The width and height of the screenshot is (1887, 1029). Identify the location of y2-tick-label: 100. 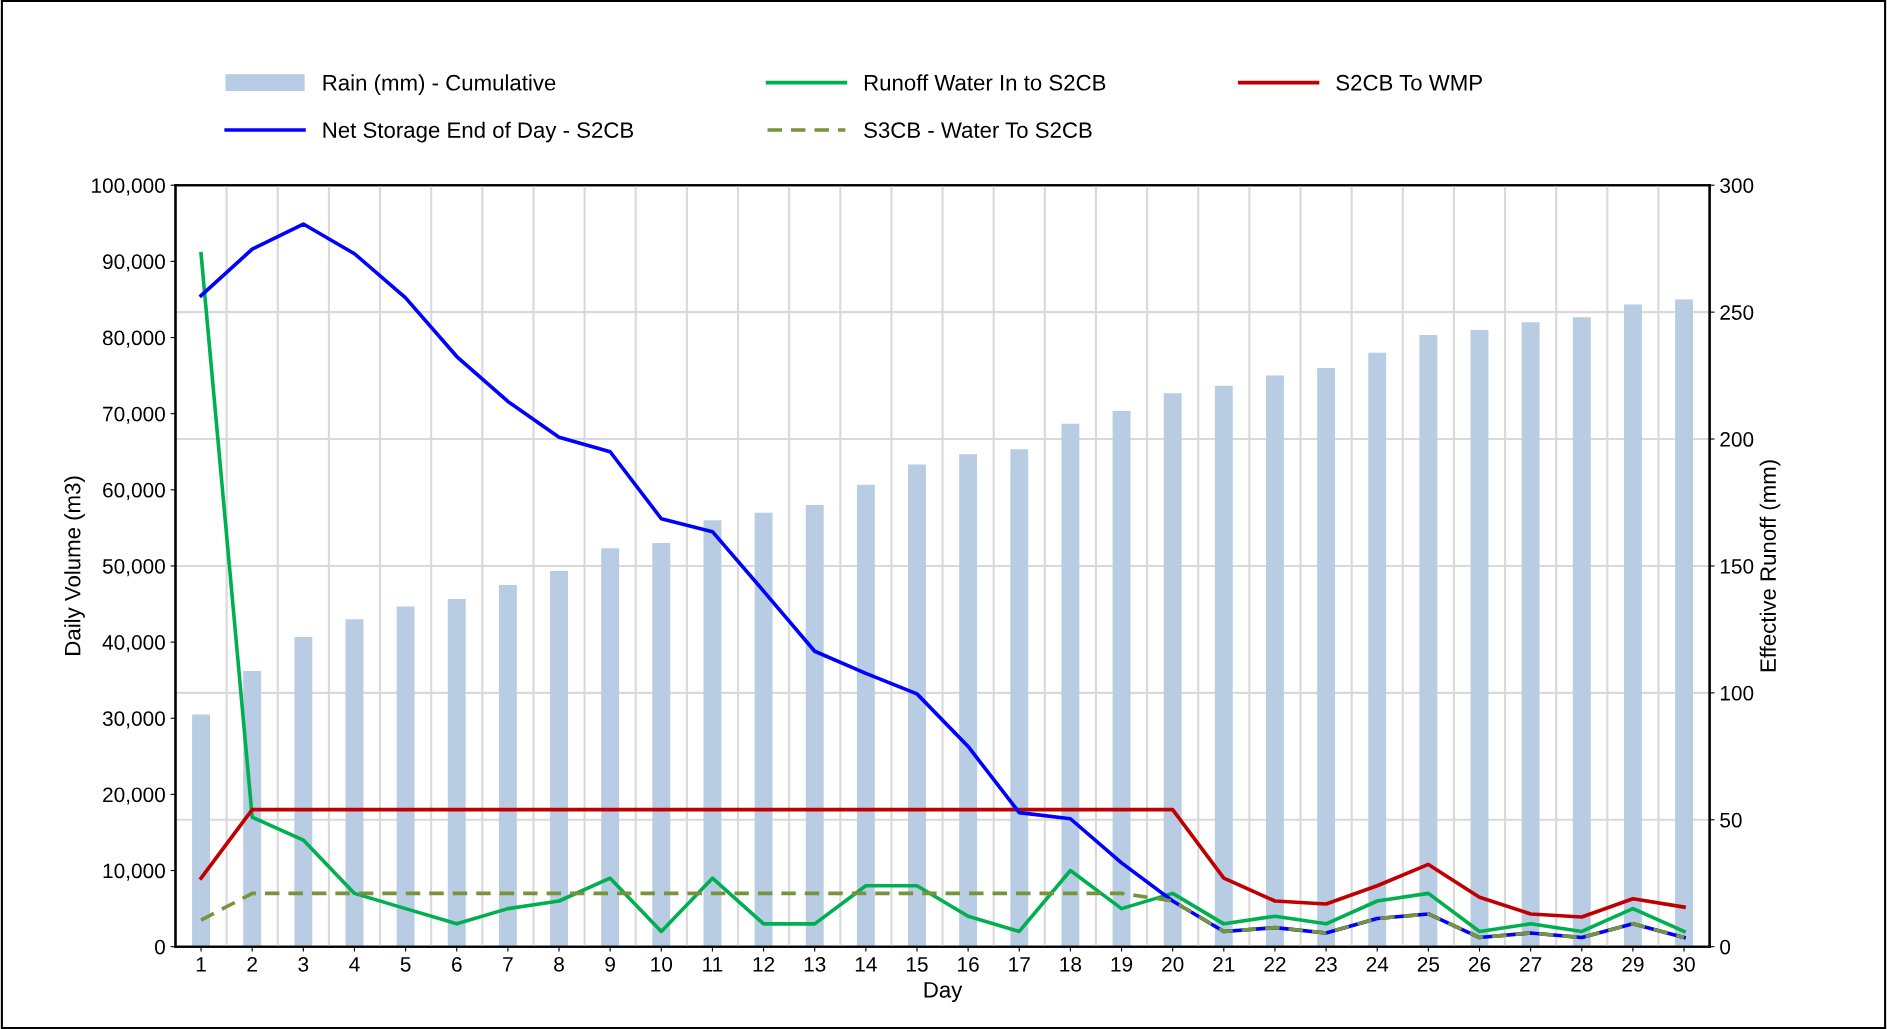
(1737, 693).